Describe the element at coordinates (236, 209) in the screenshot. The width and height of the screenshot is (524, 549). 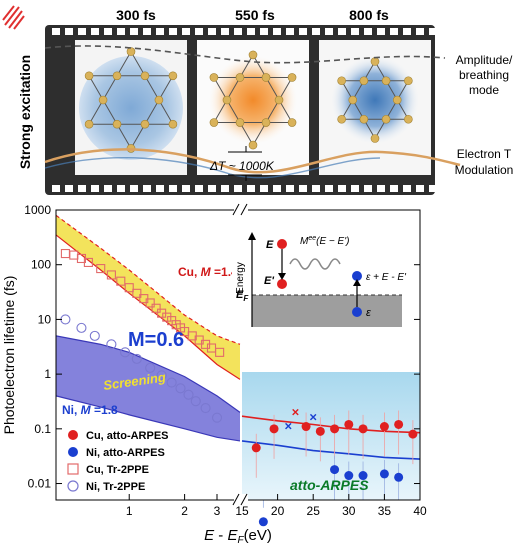
I see `axis-break-top` at that location.